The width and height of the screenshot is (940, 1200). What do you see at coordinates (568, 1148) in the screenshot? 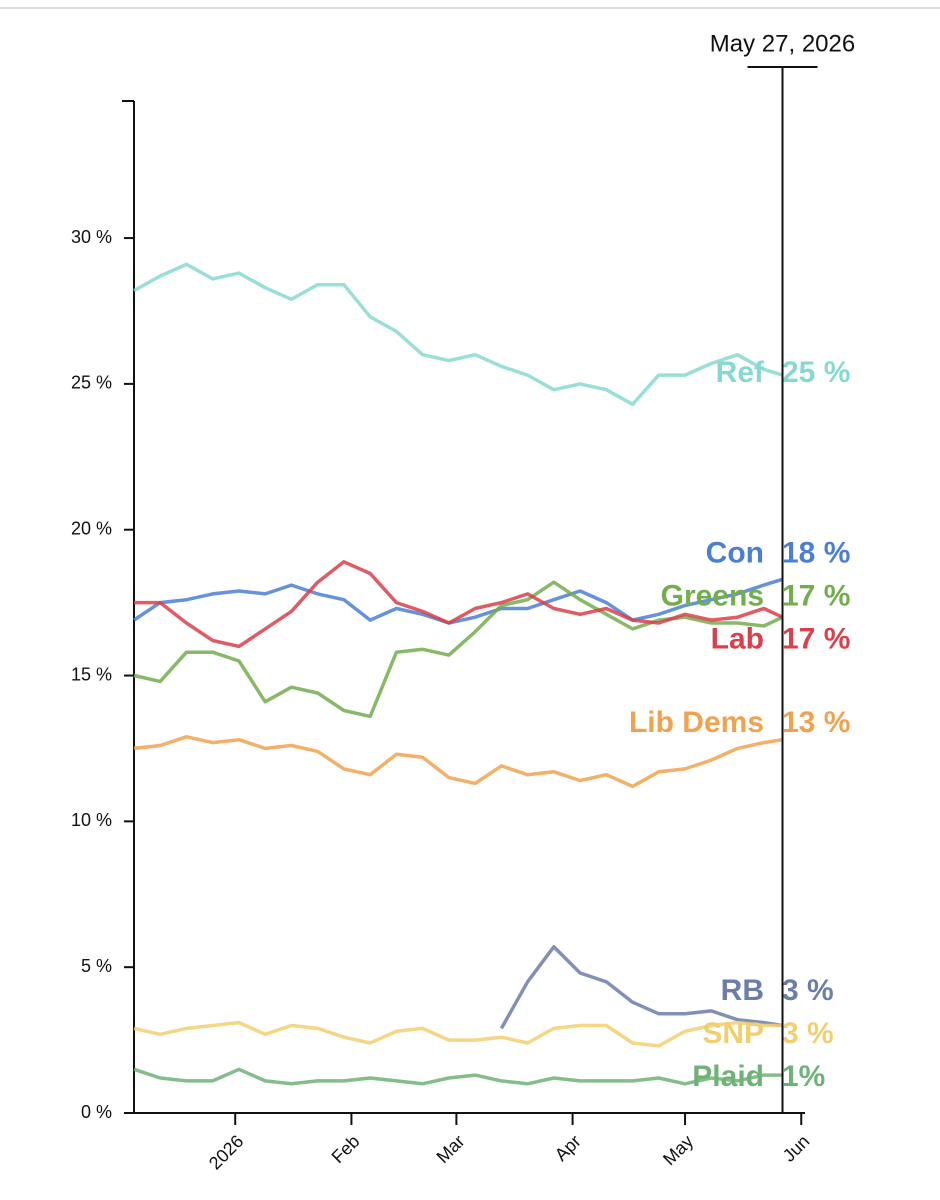
I see `x-tick-label: Apr` at bounding box center [568, 1148].